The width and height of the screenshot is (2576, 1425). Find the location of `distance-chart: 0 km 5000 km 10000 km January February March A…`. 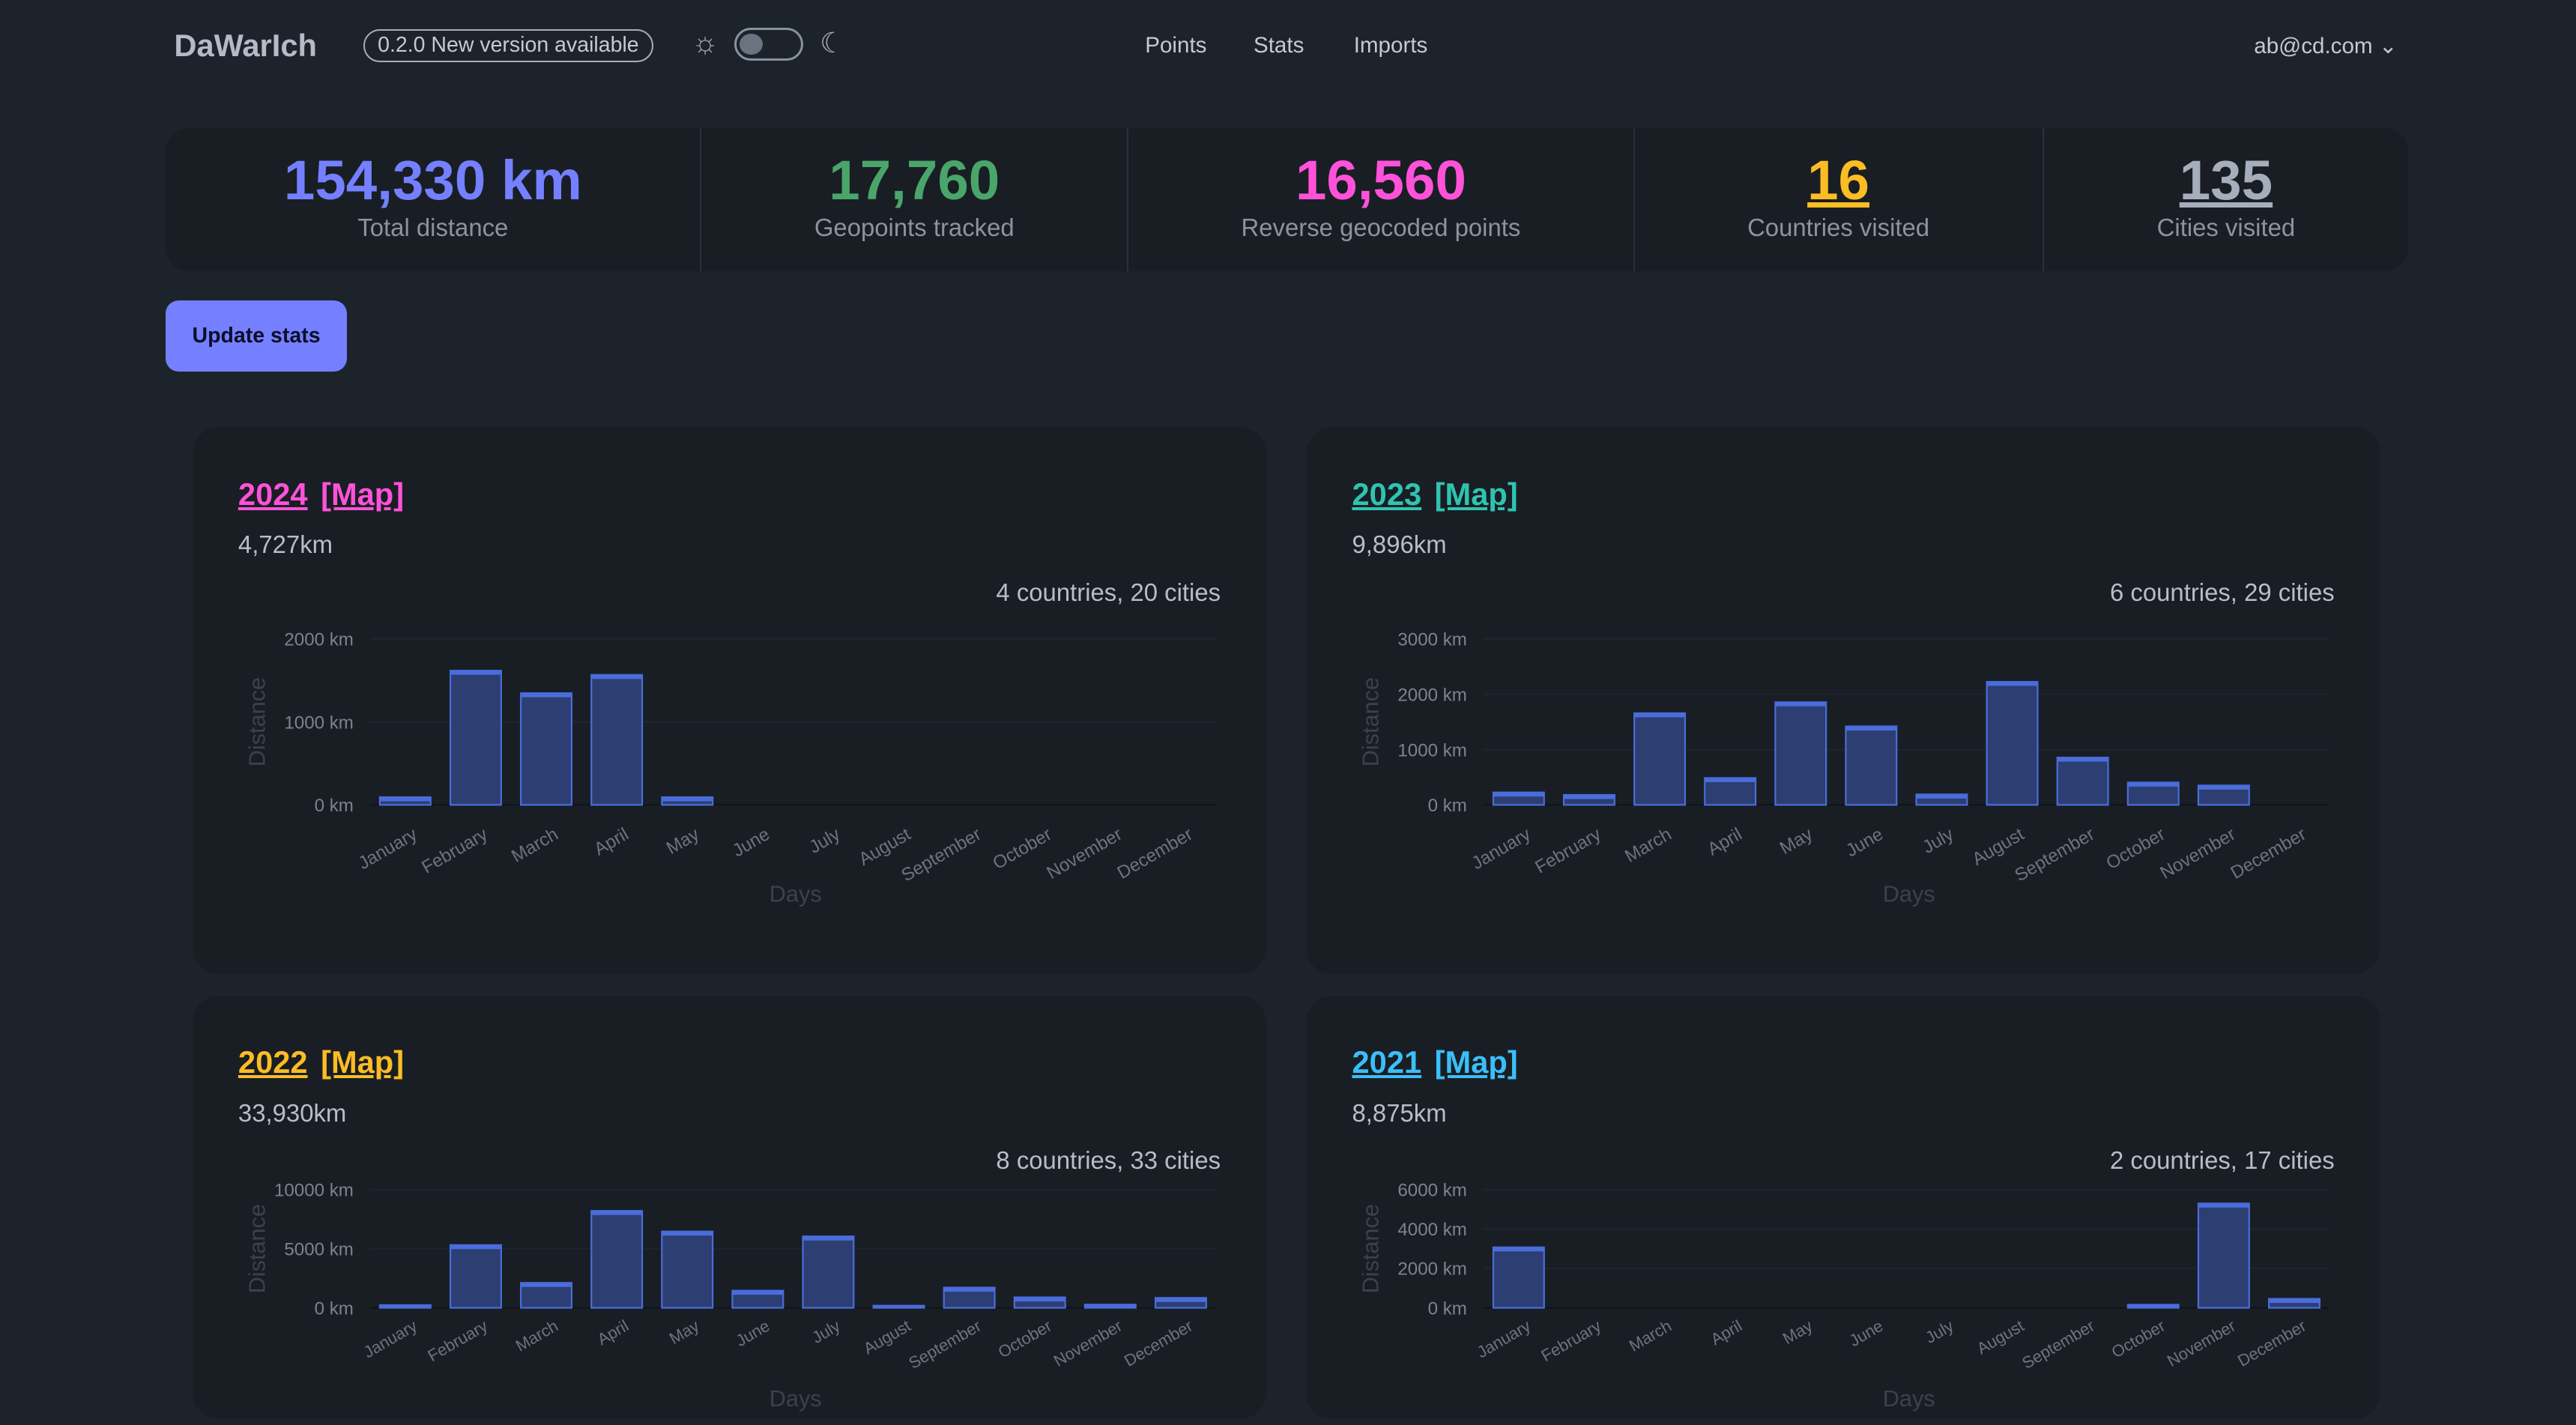

distance-chart: 0 km 5000 km 10000 km January February March A… is located at coordinates (730, 1296).